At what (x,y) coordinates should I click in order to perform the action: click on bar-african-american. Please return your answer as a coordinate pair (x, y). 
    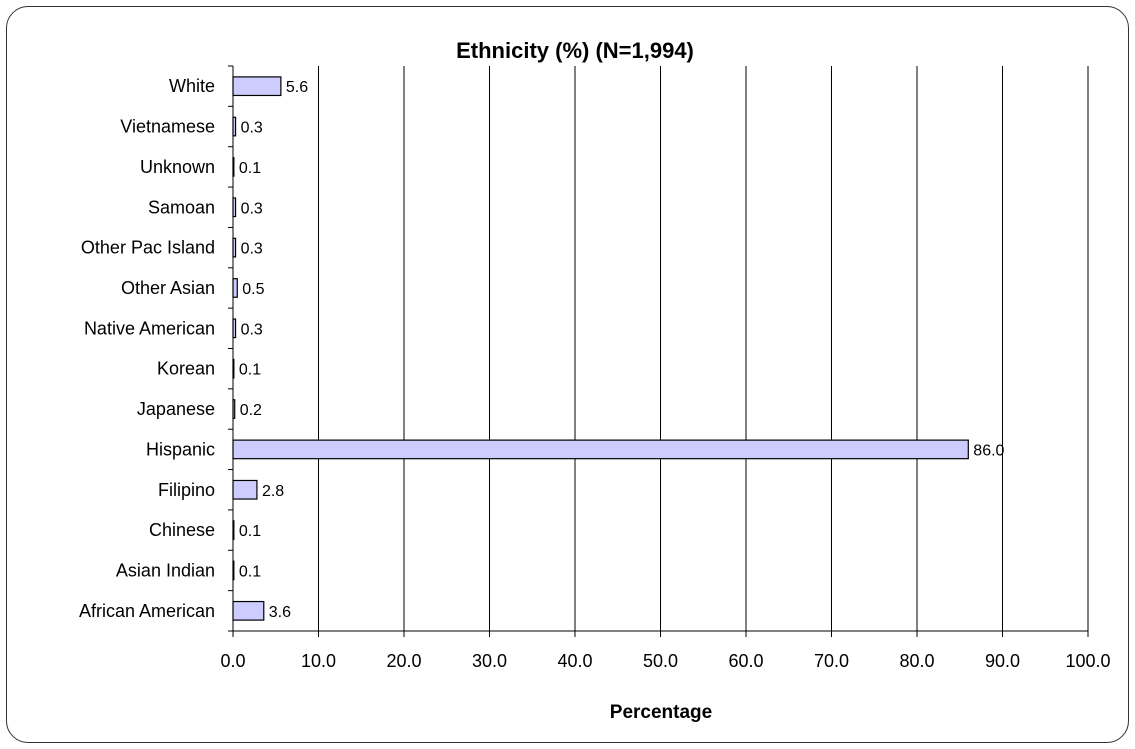
    Looking at the image, I should click on (248, 610).